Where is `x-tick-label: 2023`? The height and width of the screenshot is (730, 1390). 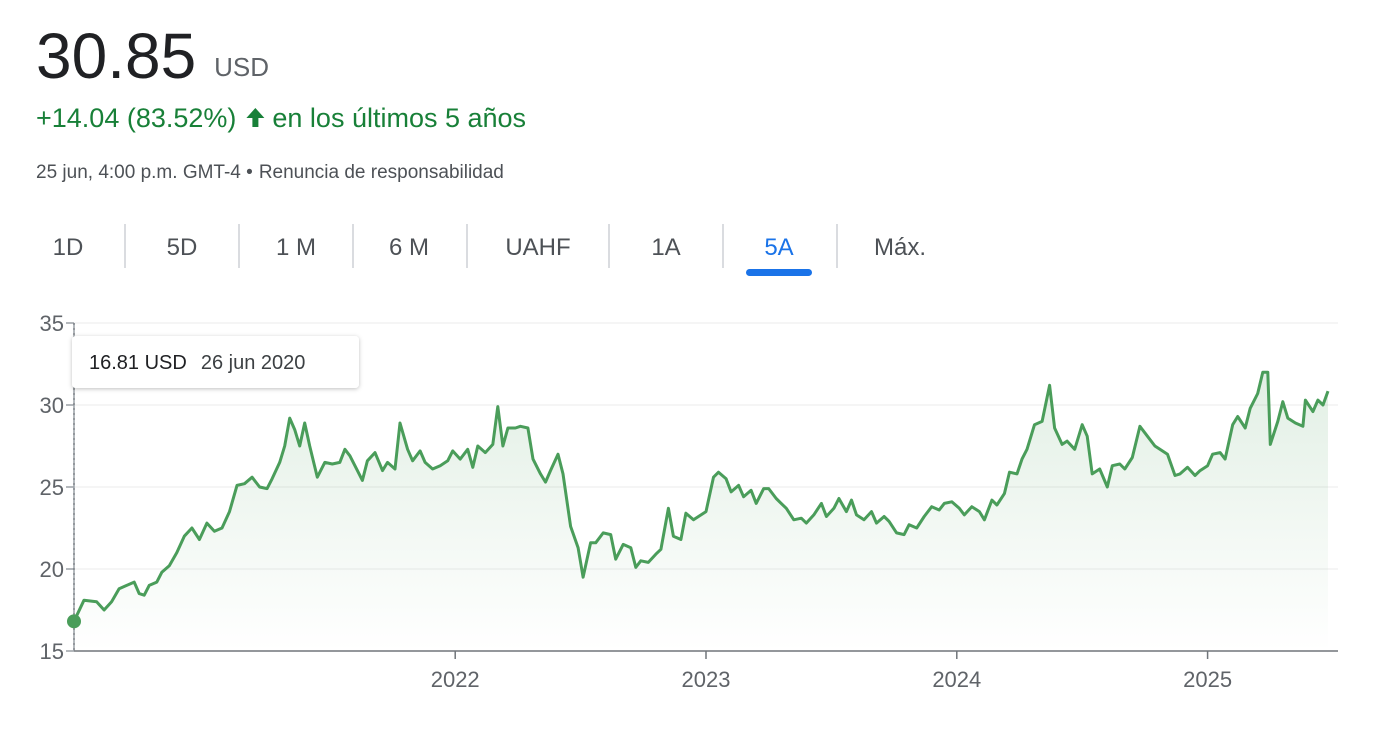 x-tick-label: 2023 is located at coordinates (706, 679).